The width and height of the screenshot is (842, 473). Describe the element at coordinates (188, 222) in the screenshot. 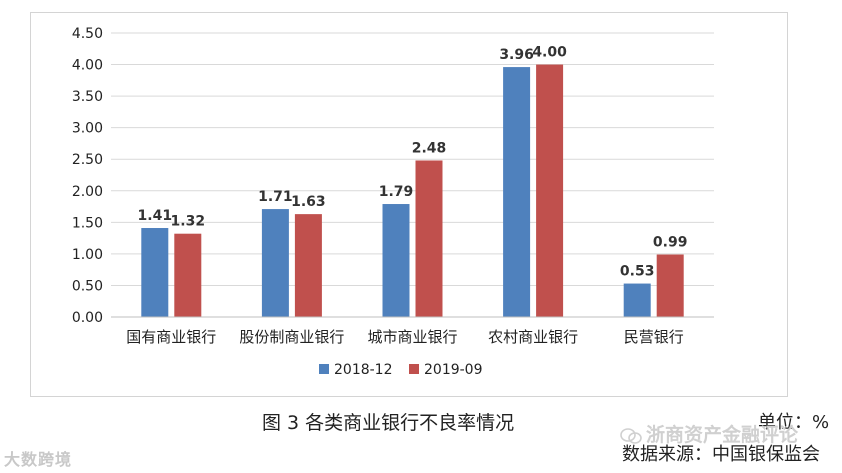

I see `data-label-2-1: 1.32` at that location.